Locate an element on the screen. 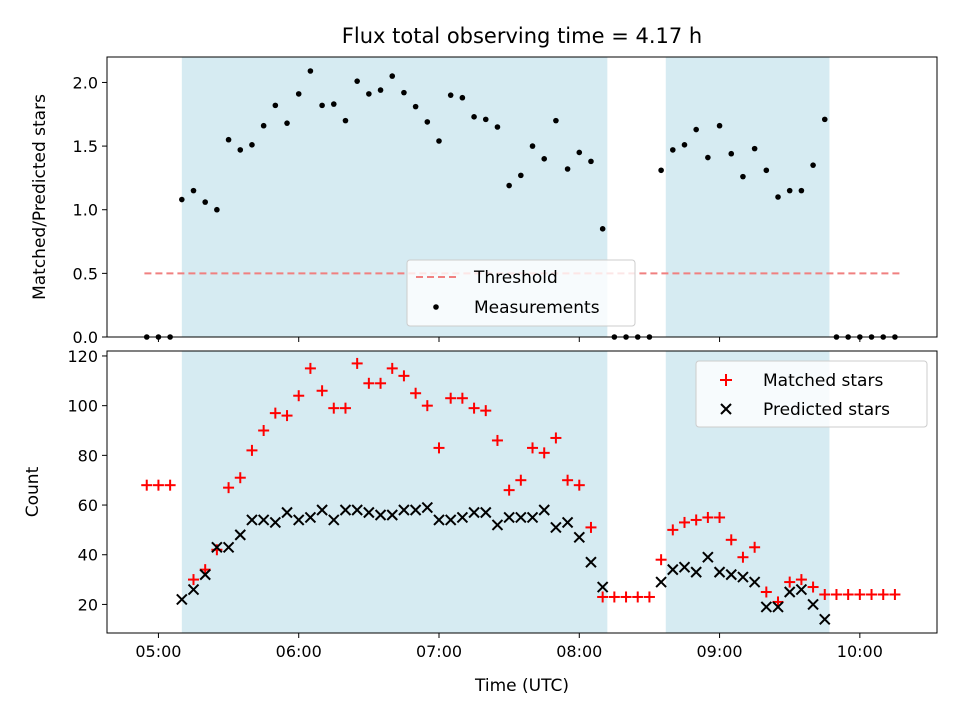 The image size is (960, 720). y-tick-label: 60 is located at coordinates (88, 505).